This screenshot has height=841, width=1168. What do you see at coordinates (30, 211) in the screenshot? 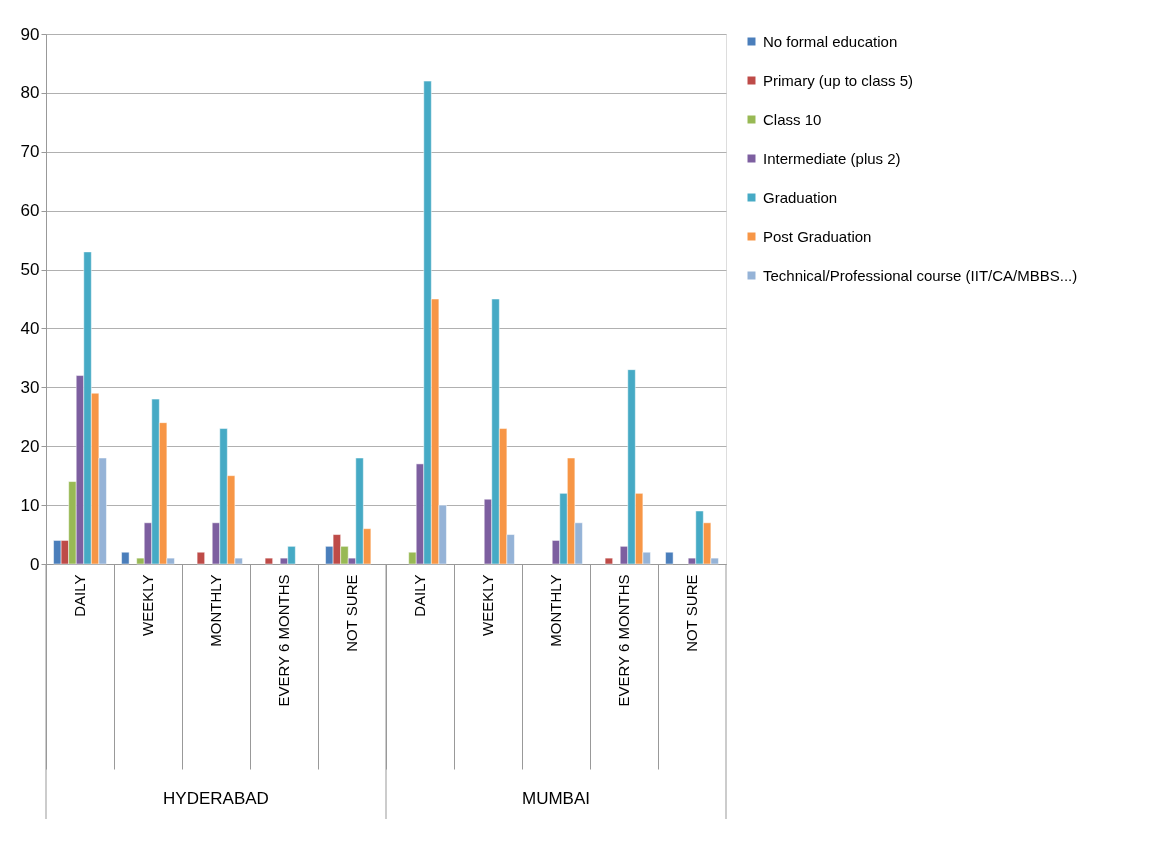
I see `y-tick-label: 60` at bounding box center [30, 211].